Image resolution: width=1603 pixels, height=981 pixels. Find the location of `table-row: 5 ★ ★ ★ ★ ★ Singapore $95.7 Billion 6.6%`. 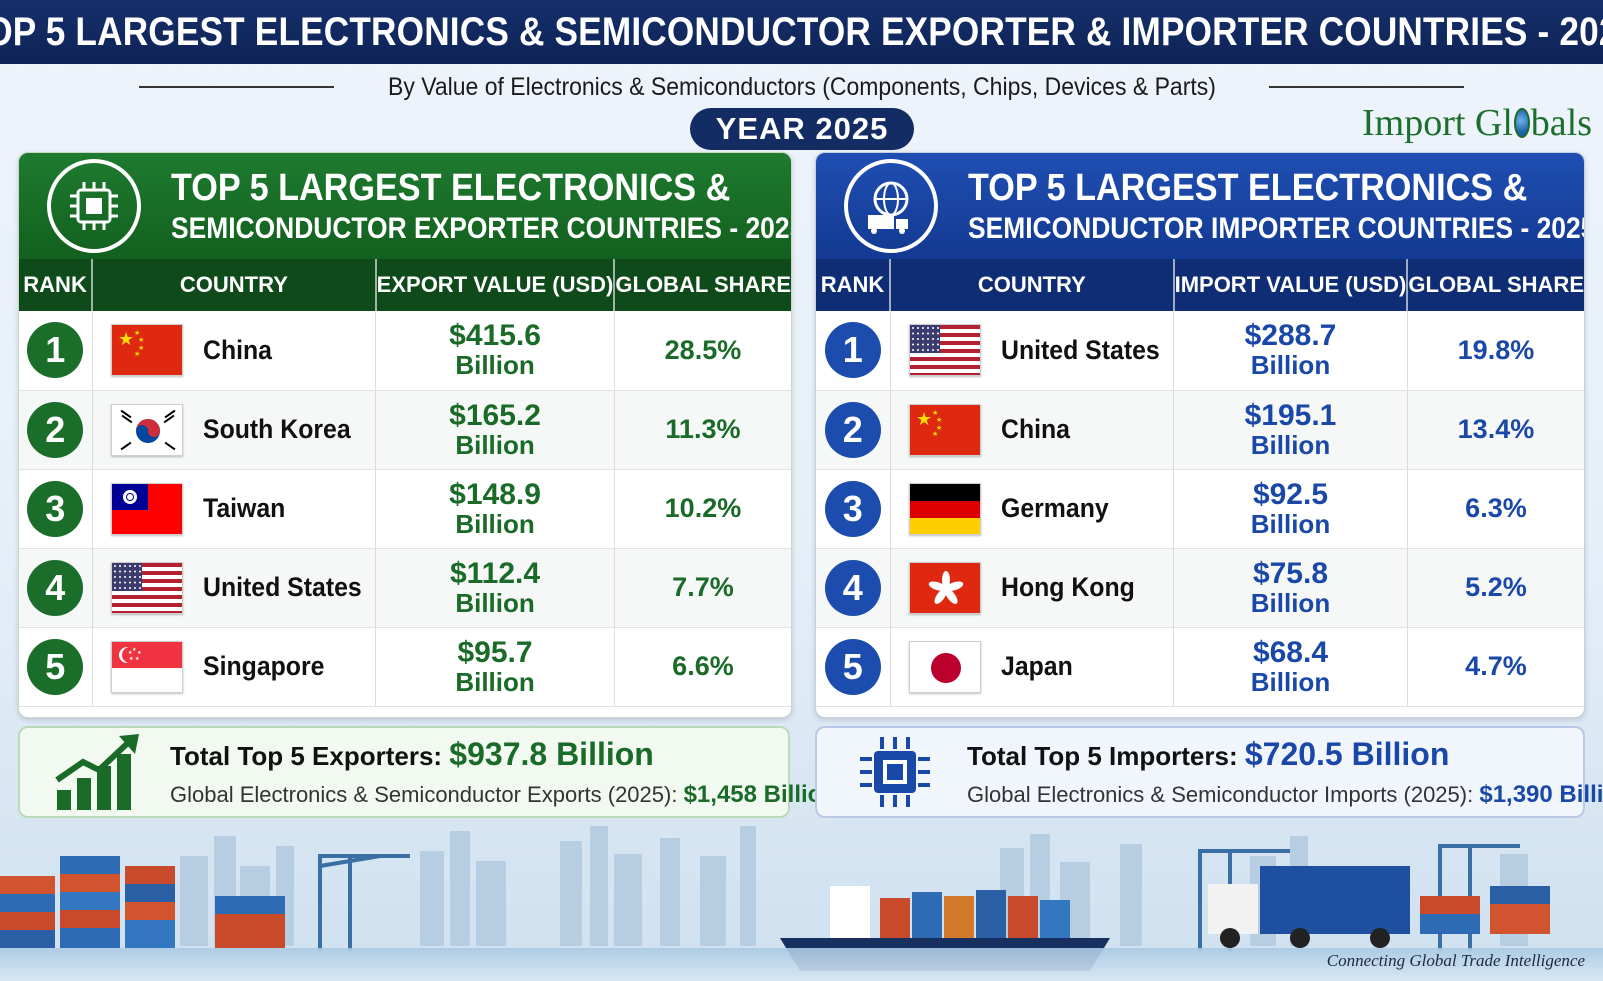

table-row: 5 ★ ★ ★ ★ ★ Singapore $95.7 Billion 6.6% is located at coordinates (405, 667).